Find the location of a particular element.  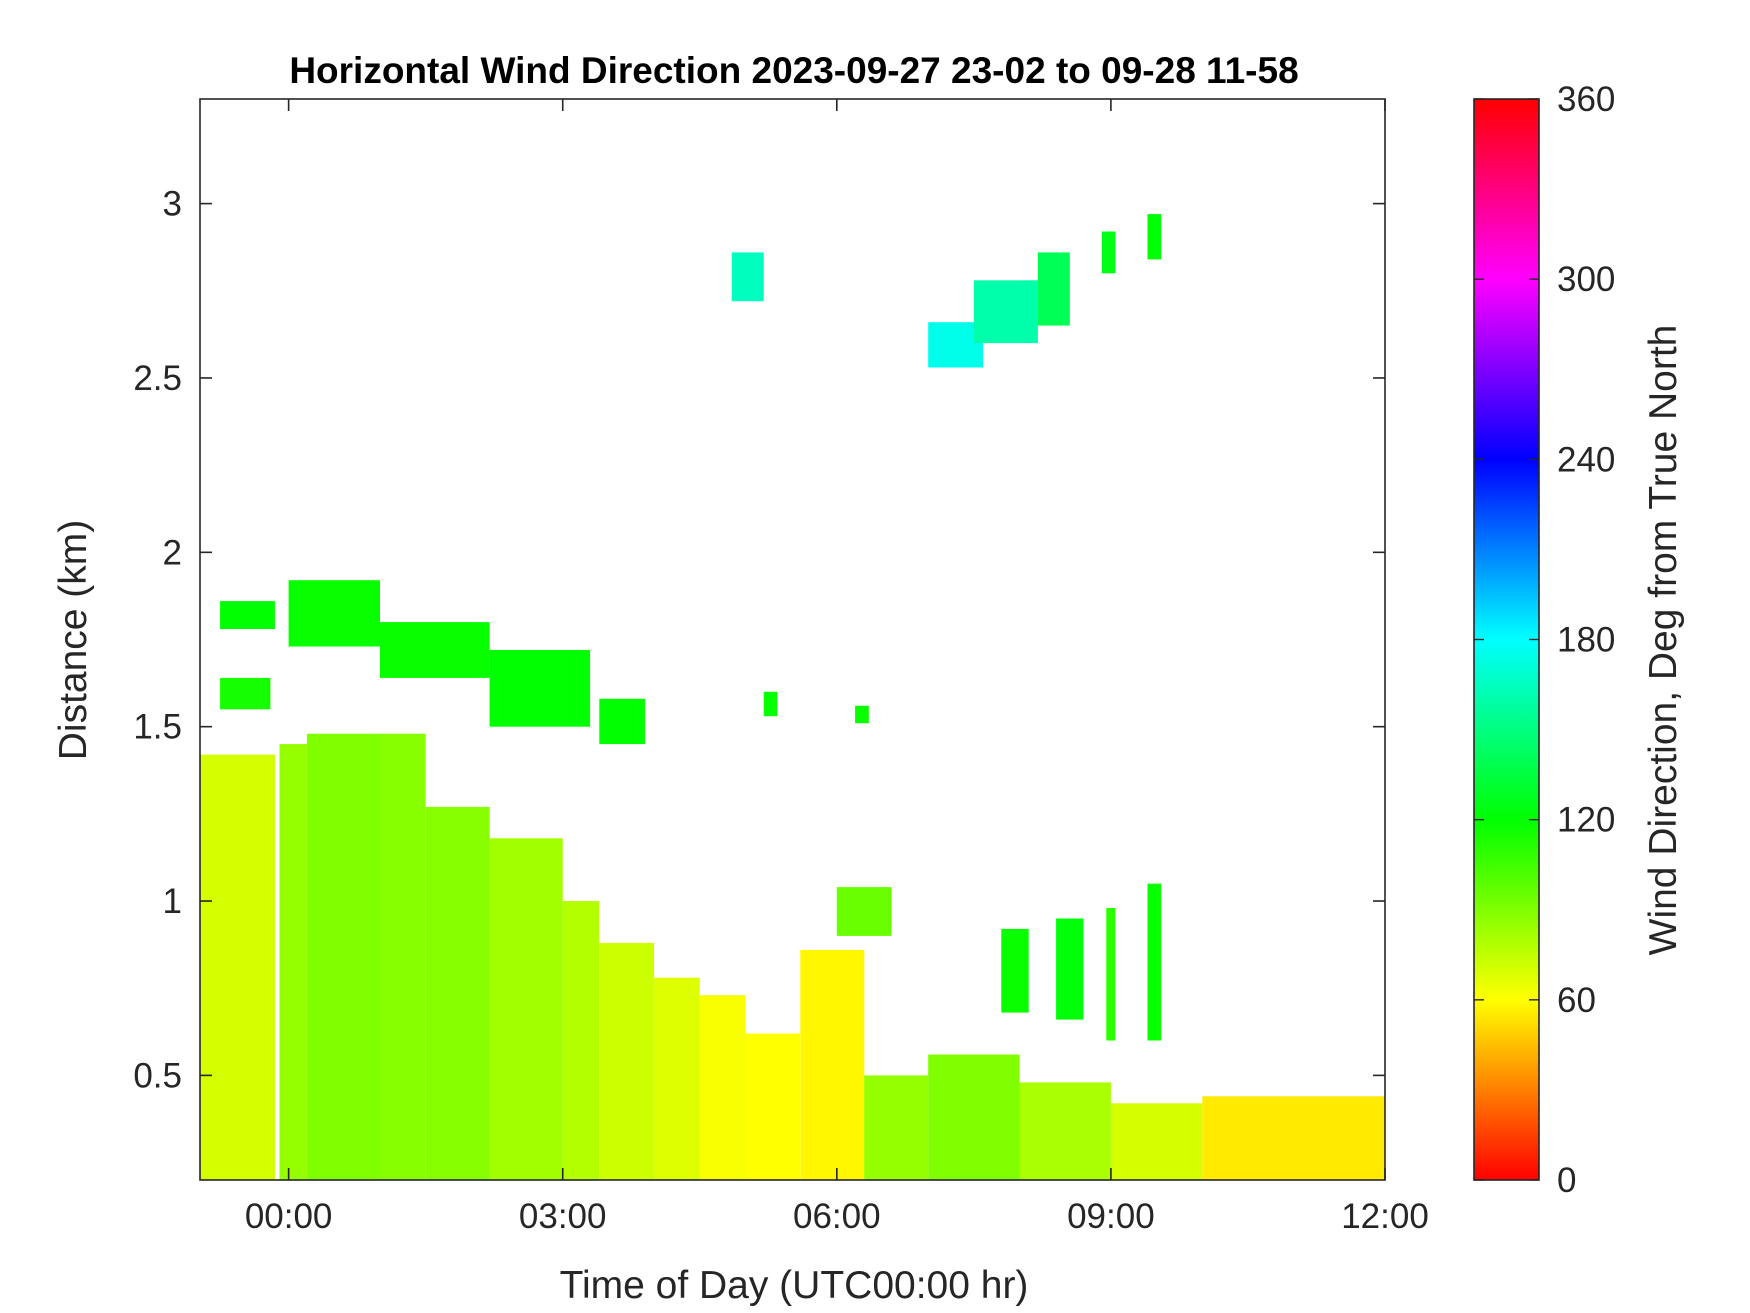

y-tick-label: 1 is located at coordinates (172, 901).